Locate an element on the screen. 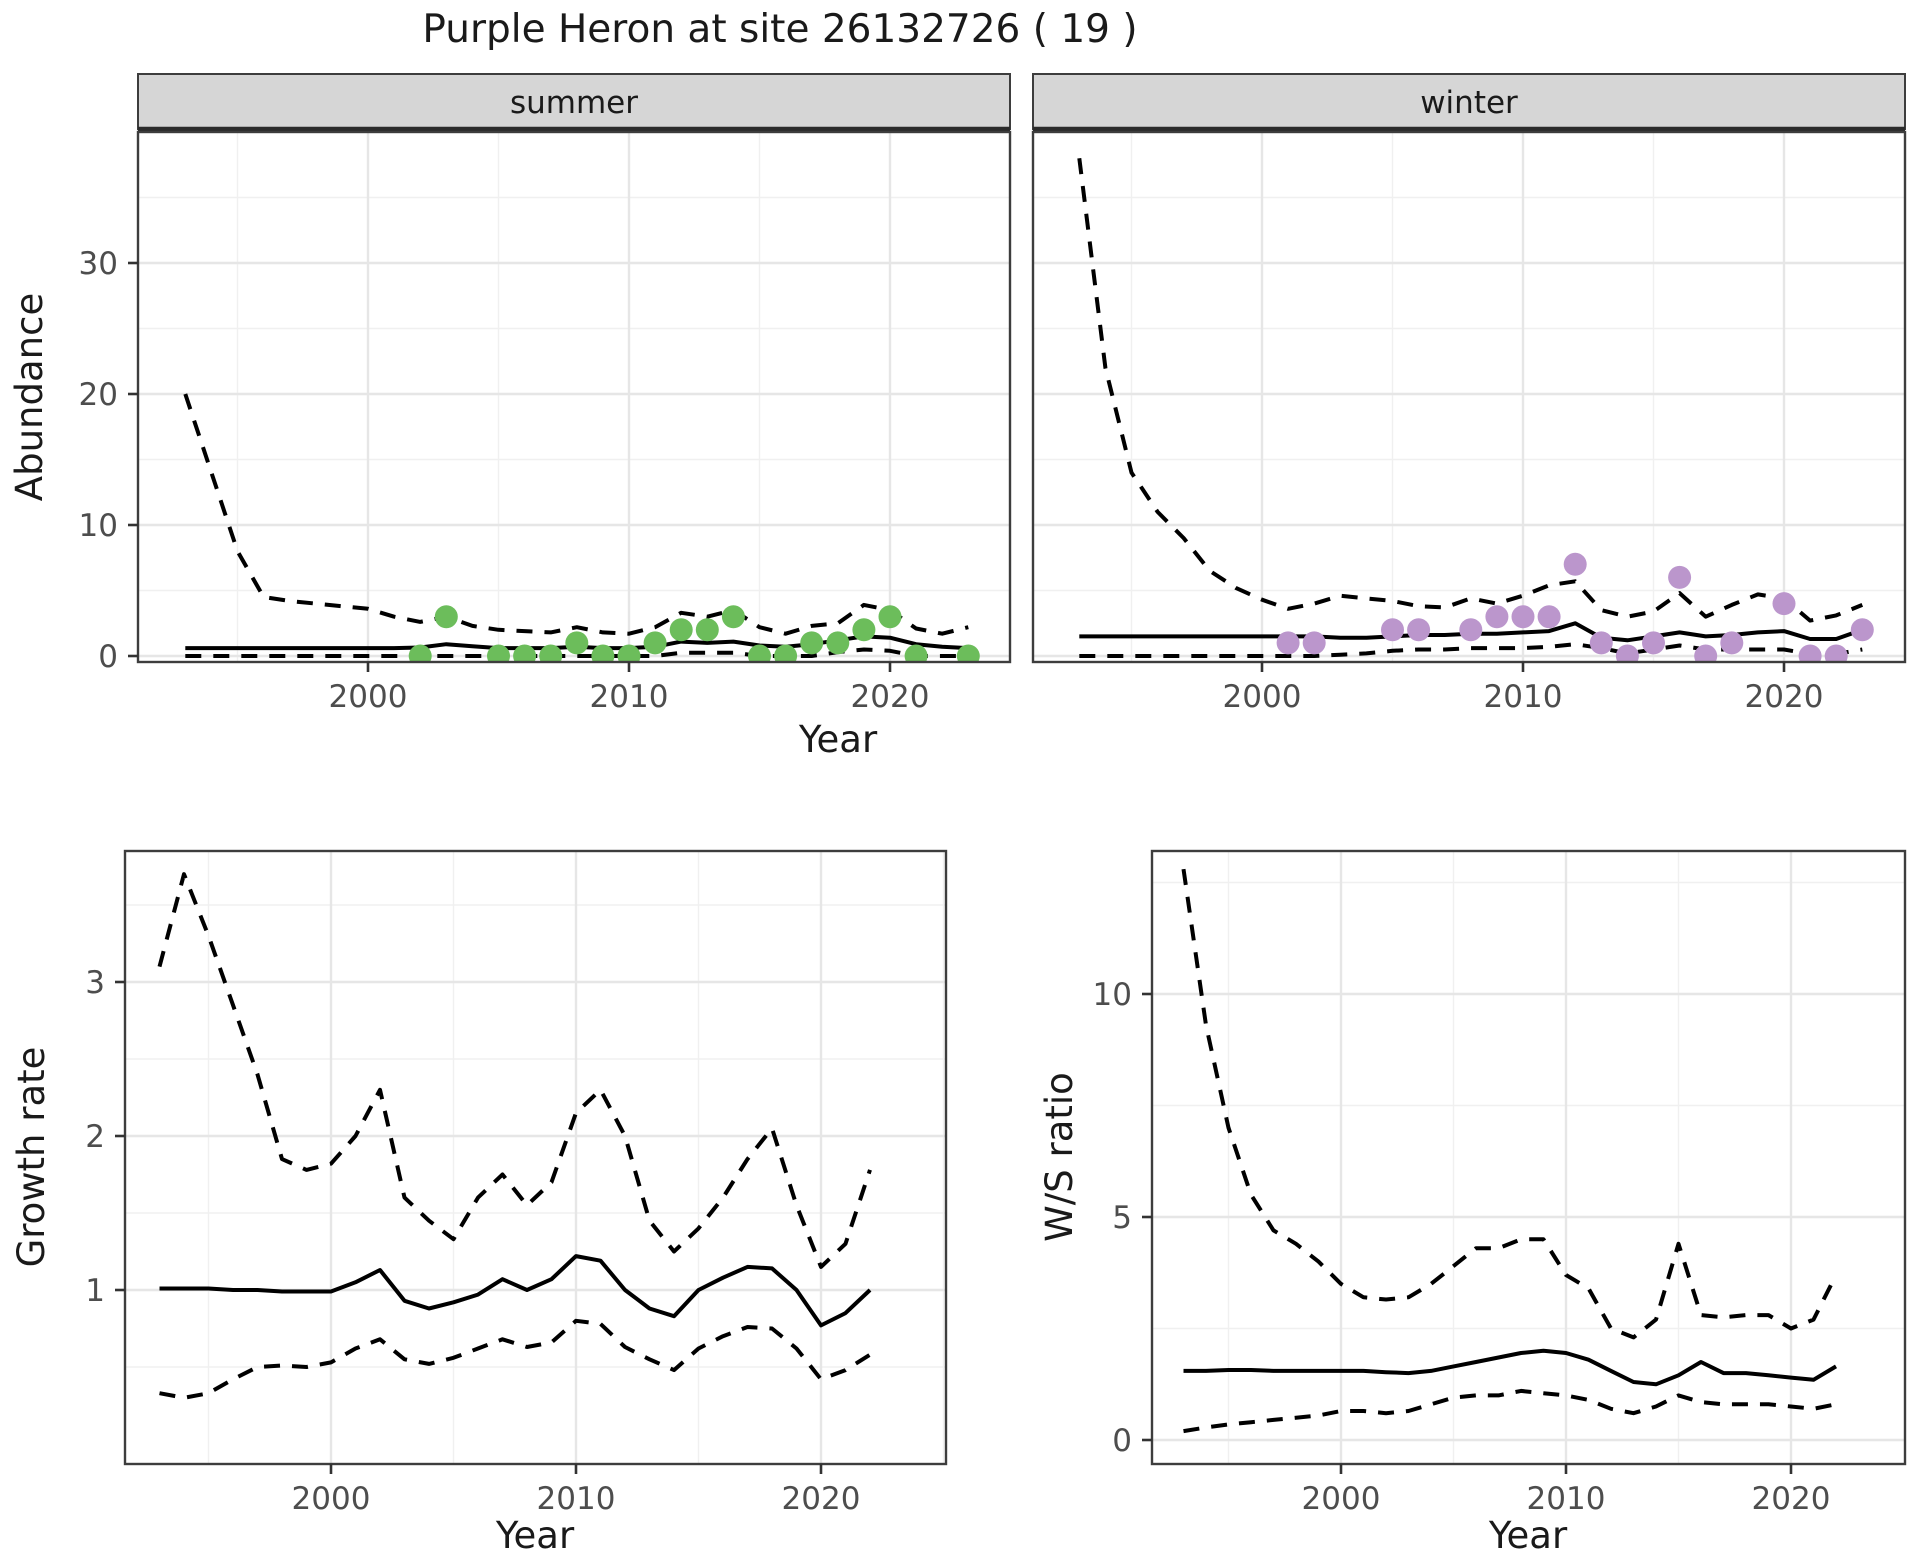  x-axis-title-growth-year: Year is located at coordinates (535, 1535).